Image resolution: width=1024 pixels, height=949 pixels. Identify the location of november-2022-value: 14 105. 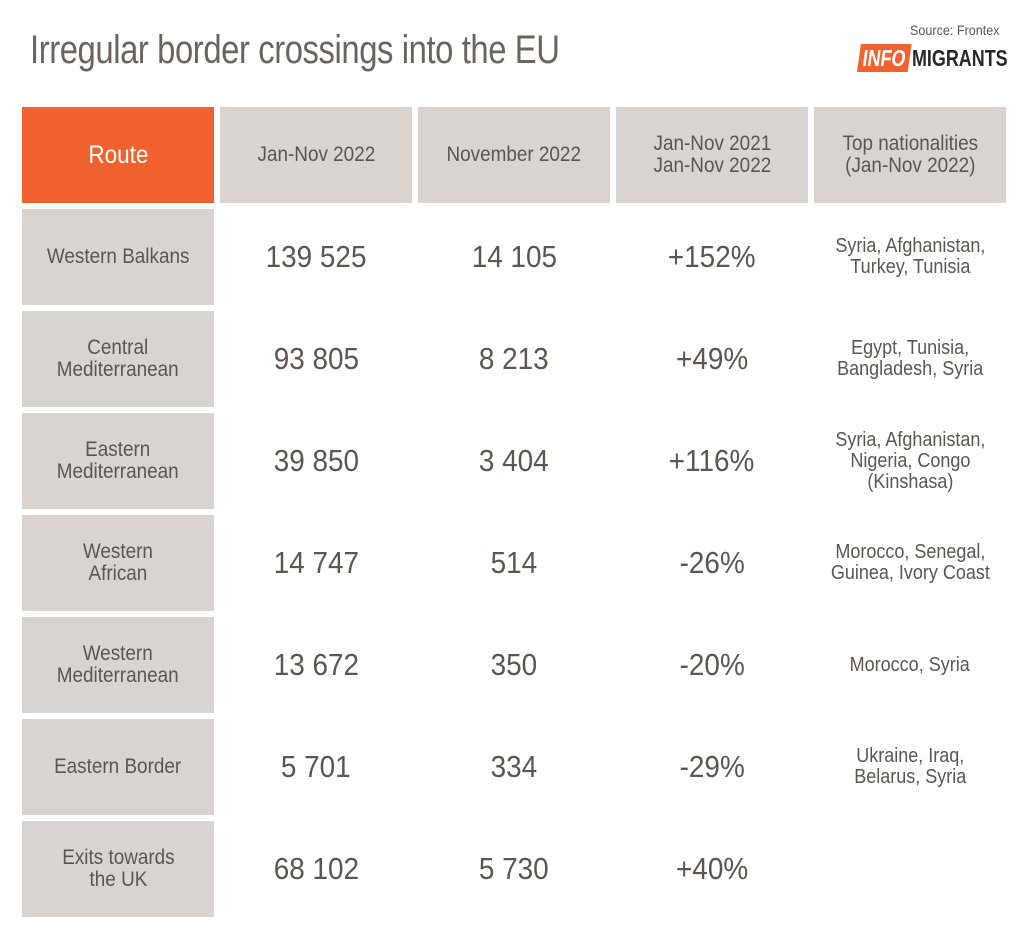
(514, 256).